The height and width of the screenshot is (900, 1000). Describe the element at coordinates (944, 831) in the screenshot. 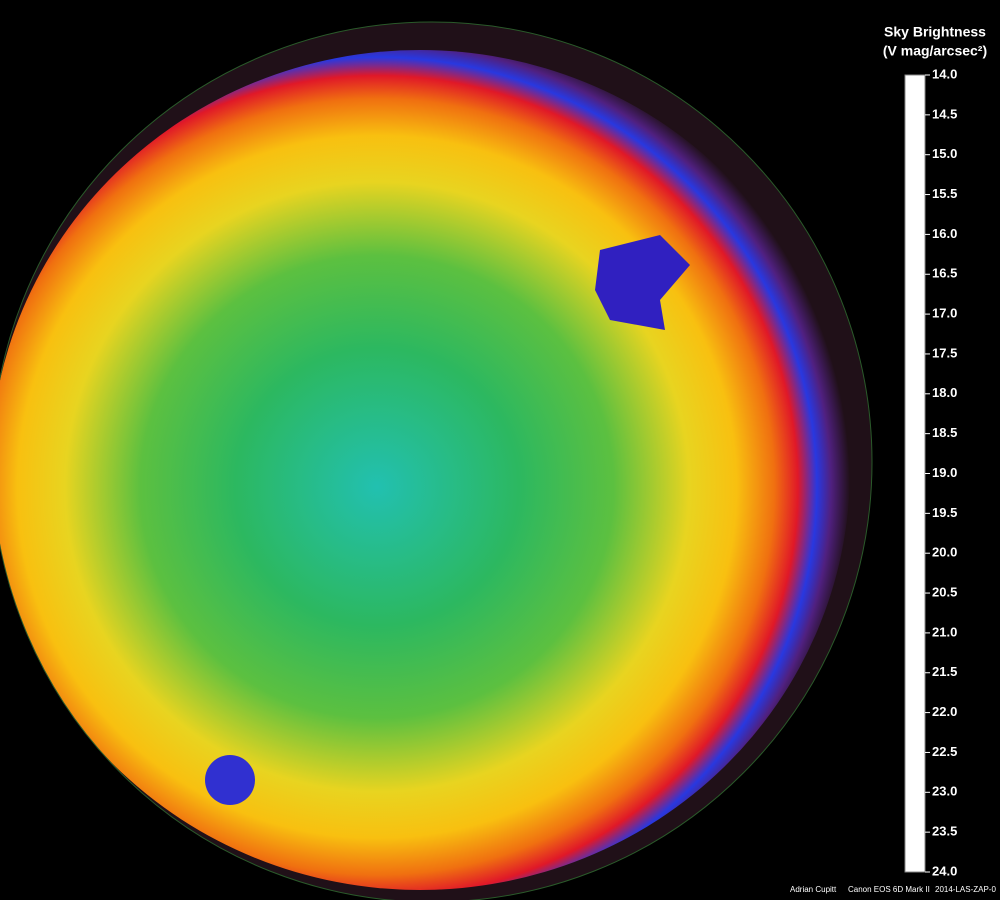

I see `tick-label: 23.5` at that location.